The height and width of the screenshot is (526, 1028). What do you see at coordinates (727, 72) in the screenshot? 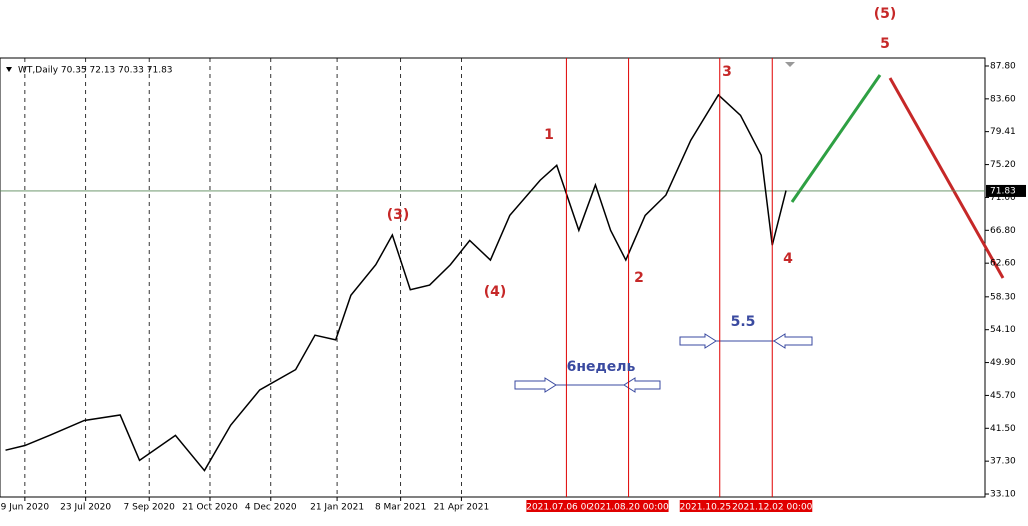
I see `annotation: 3` at bounding box center [727, 72].